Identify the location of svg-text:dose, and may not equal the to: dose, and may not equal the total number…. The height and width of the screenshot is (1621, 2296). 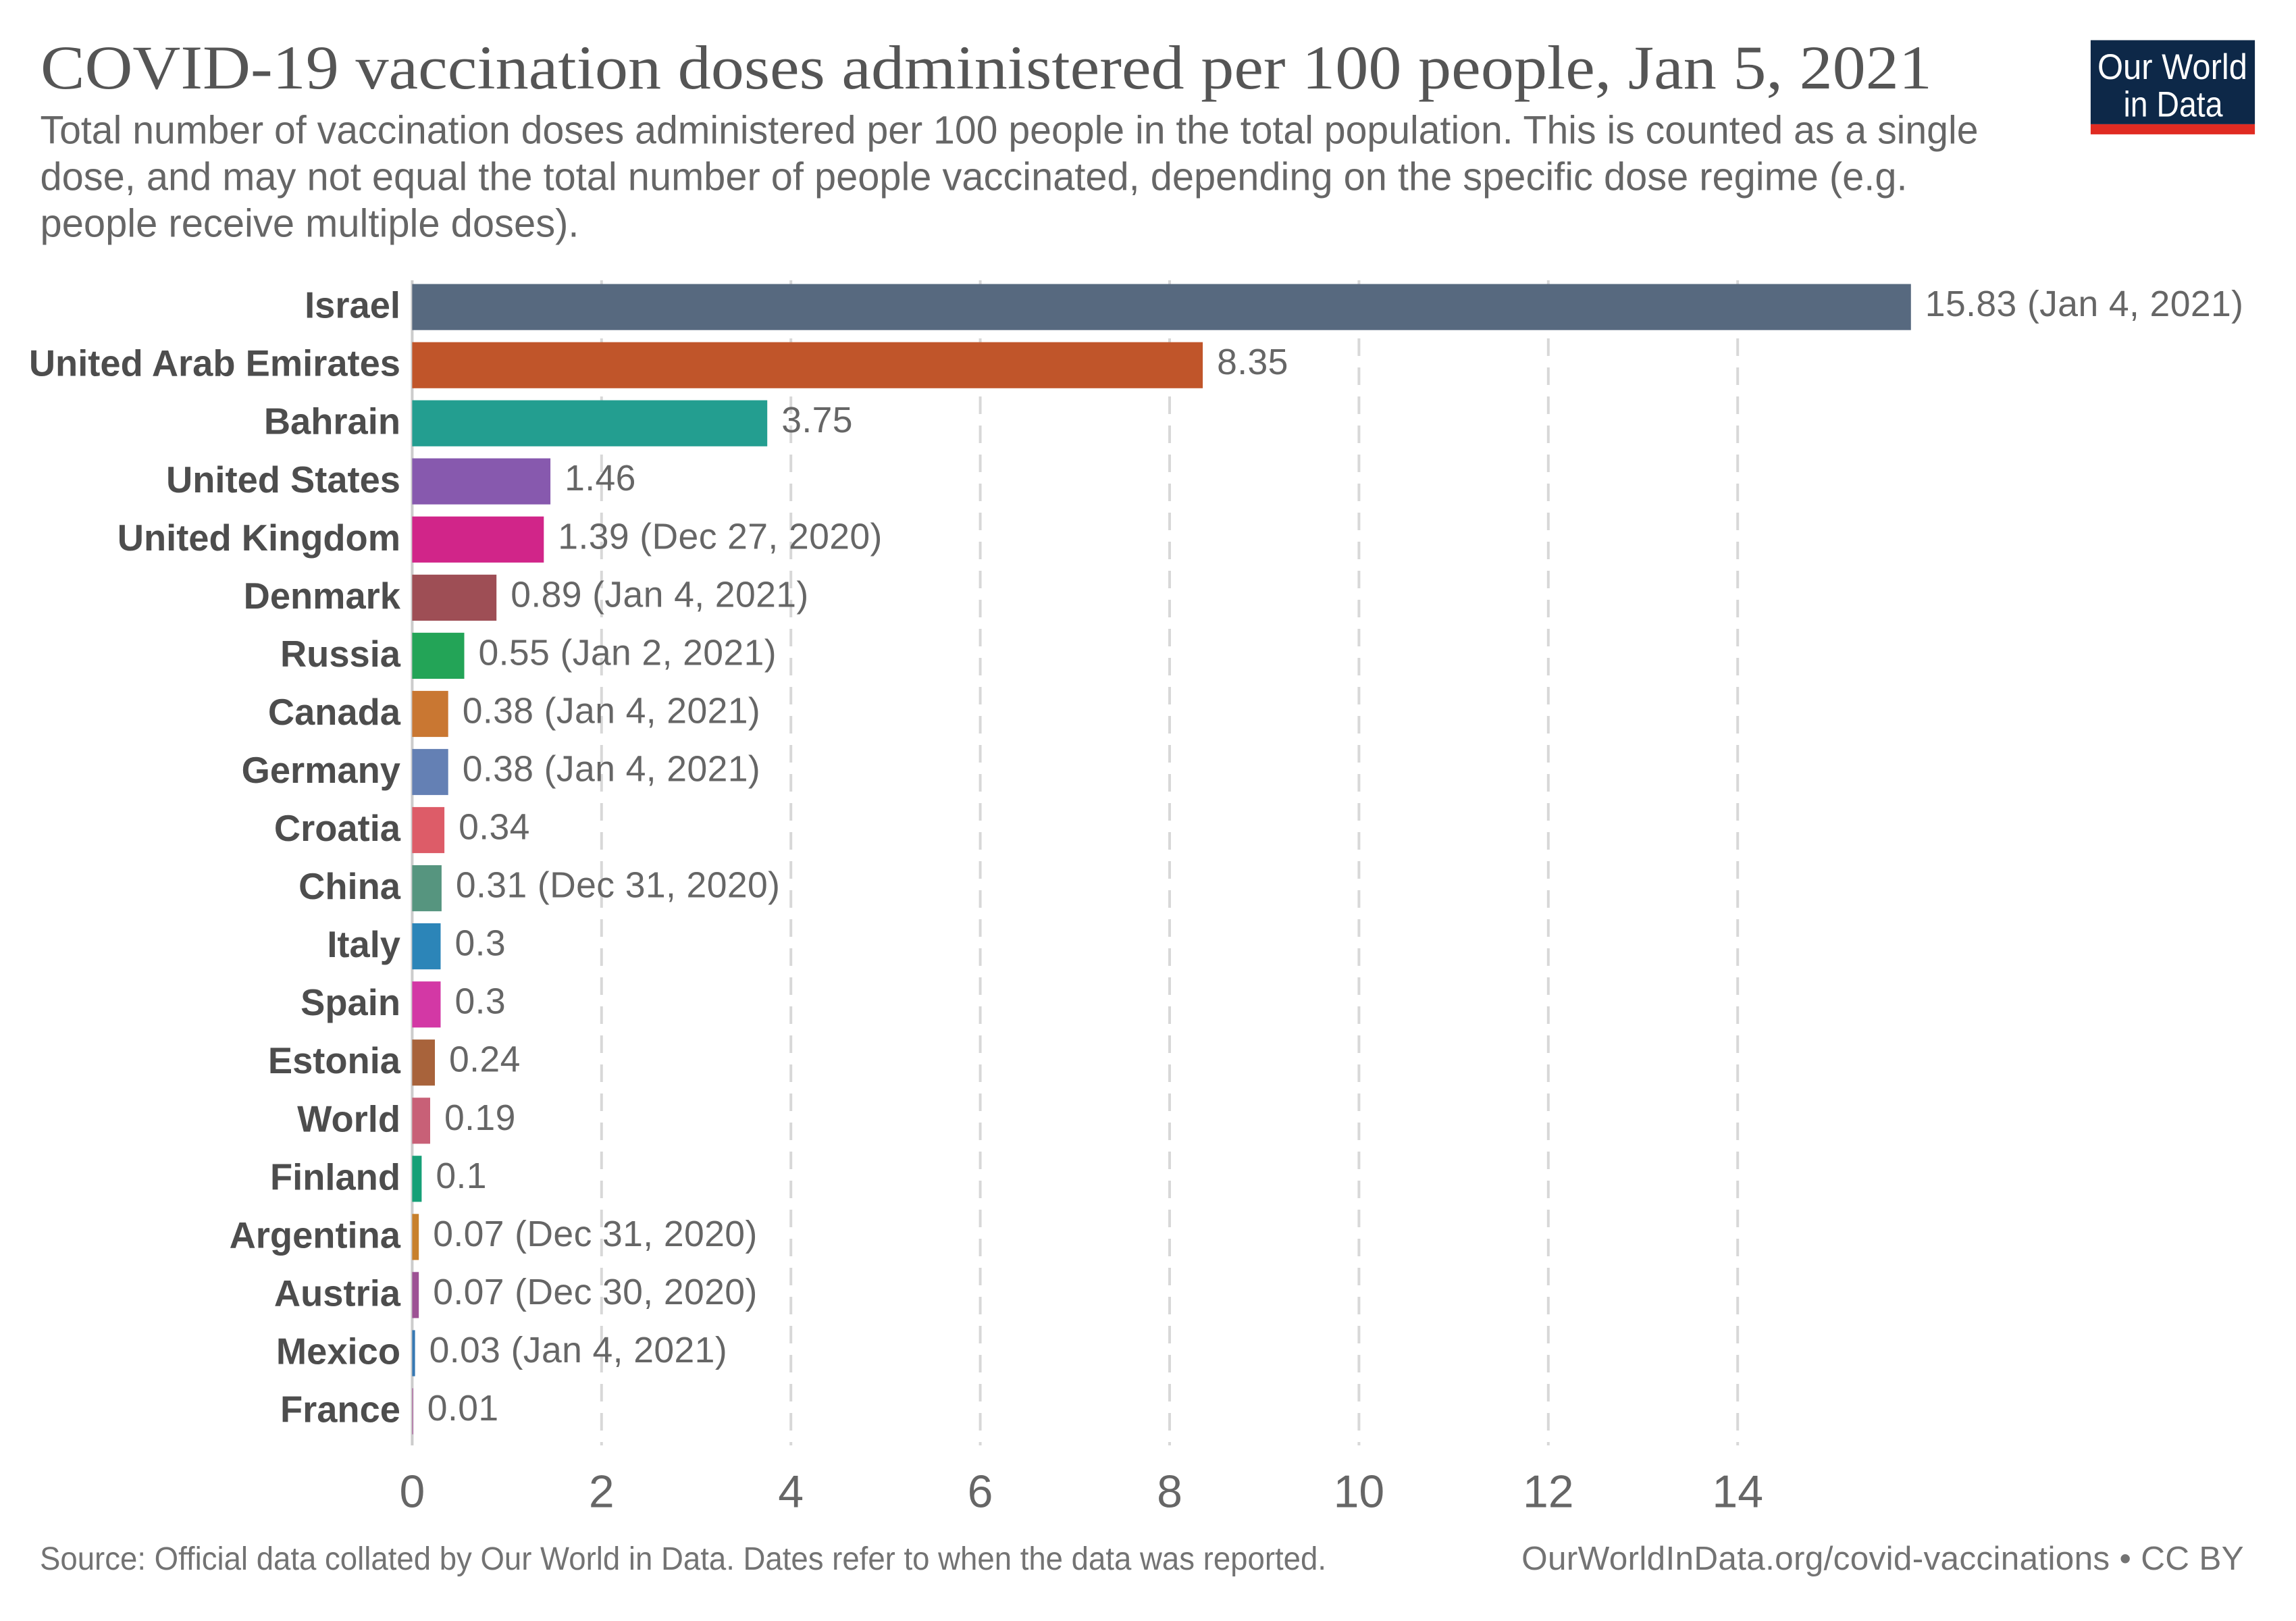
(974, 177).